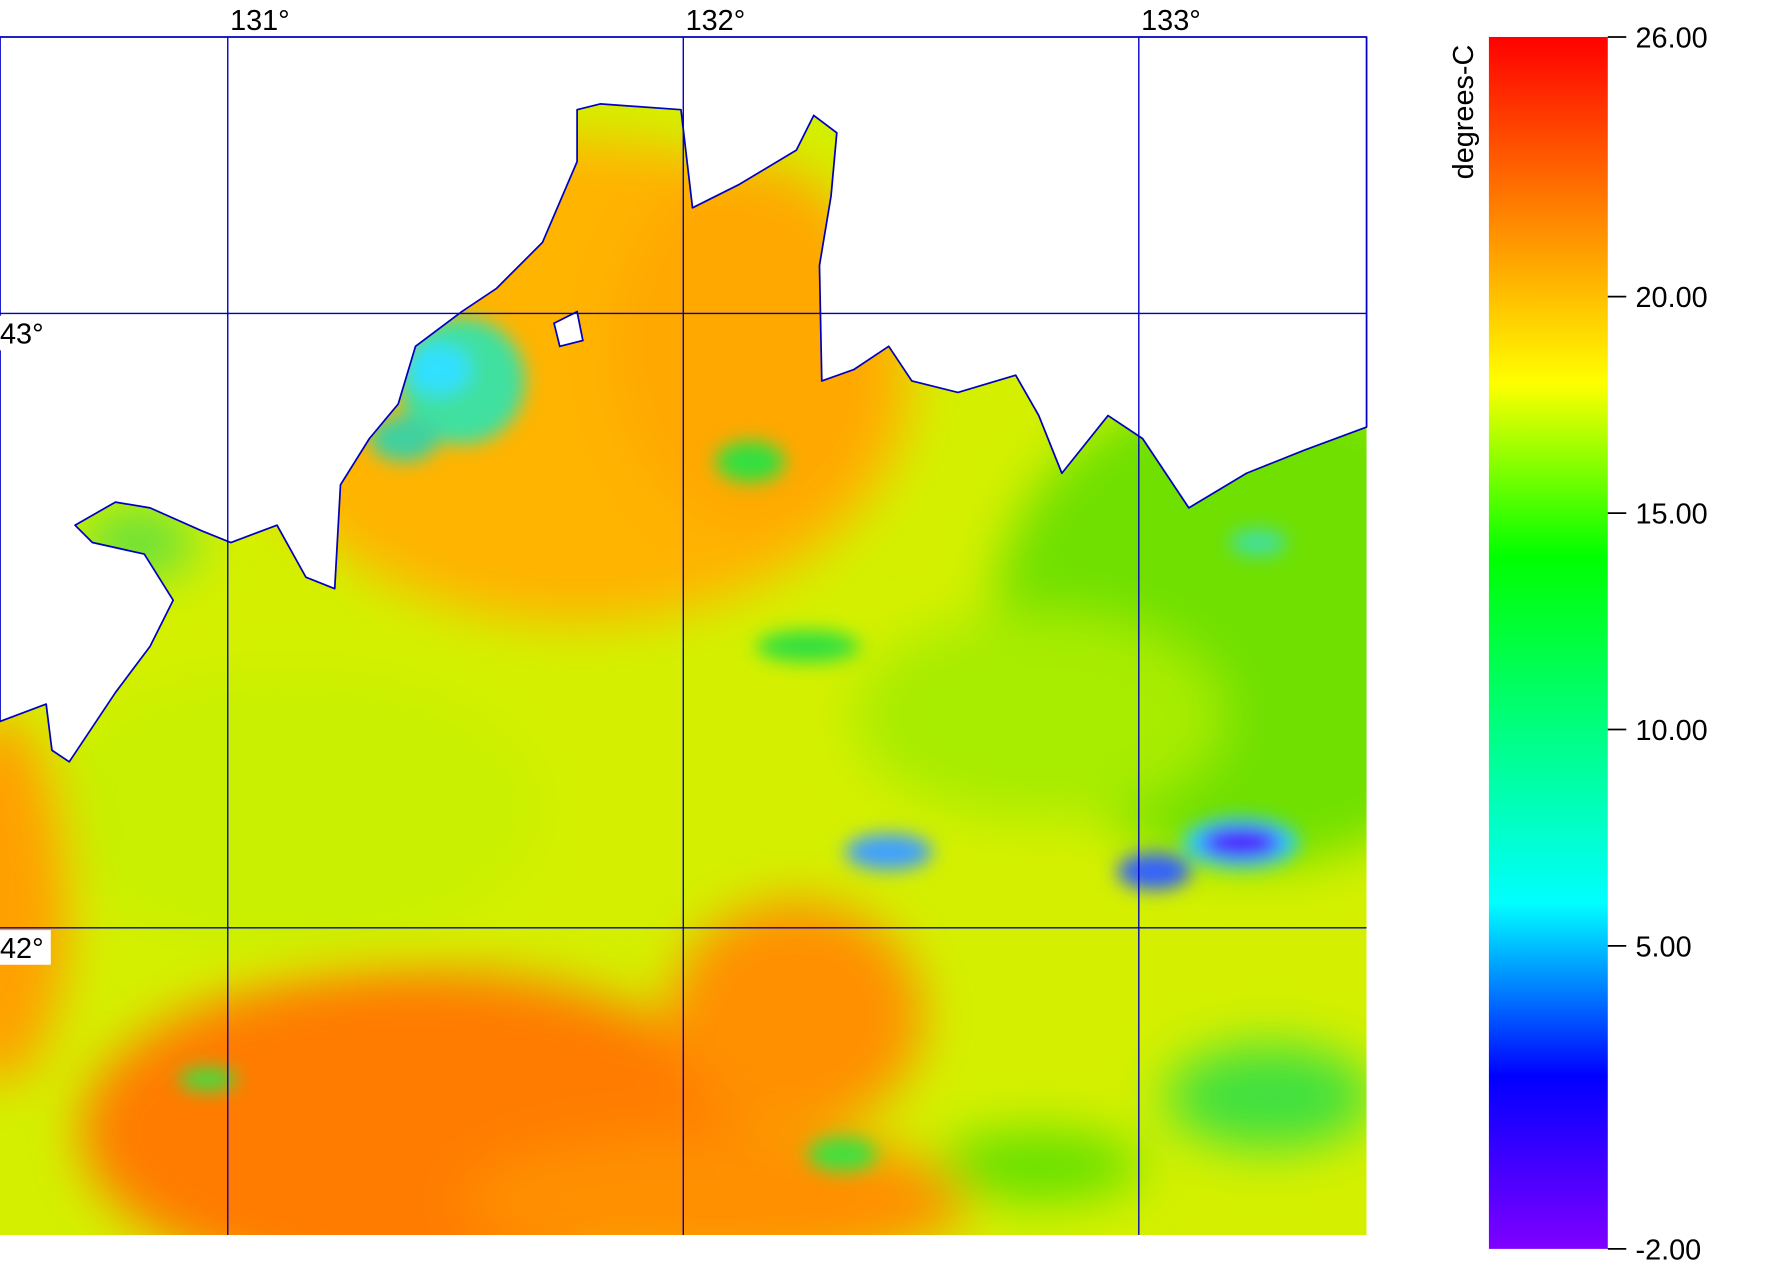 The image size is (1789, 1272). What do you see at coordinates (1548, 642) in the screenshot?
I see `colorbar-ramp` at bounding box center [1548, 642].